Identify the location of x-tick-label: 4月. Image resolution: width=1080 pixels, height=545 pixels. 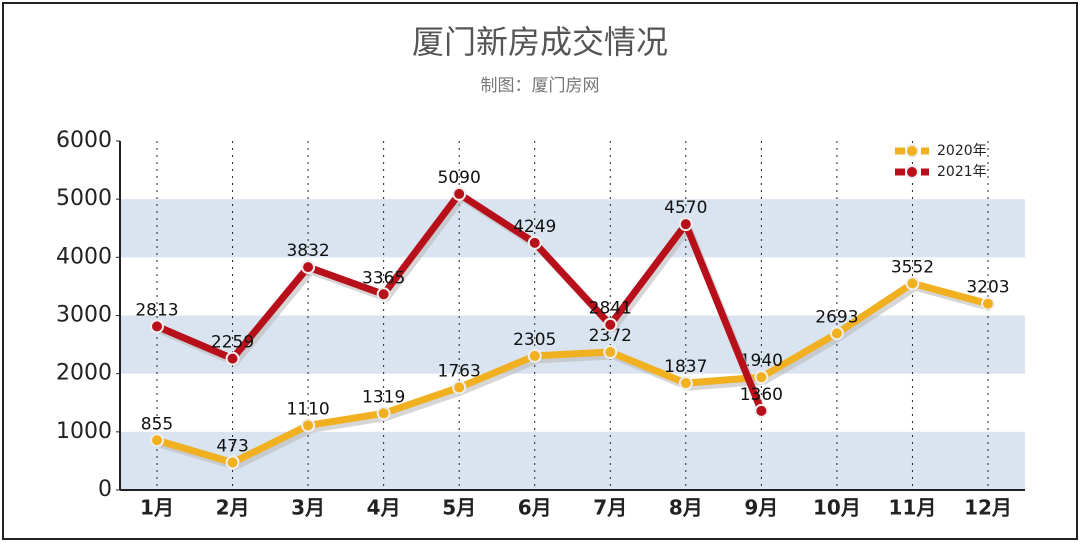
(384, 508).